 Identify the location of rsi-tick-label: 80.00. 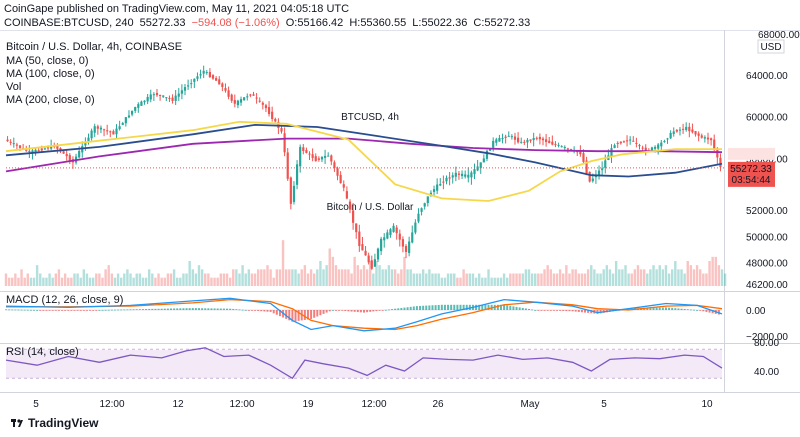
(766, 343).